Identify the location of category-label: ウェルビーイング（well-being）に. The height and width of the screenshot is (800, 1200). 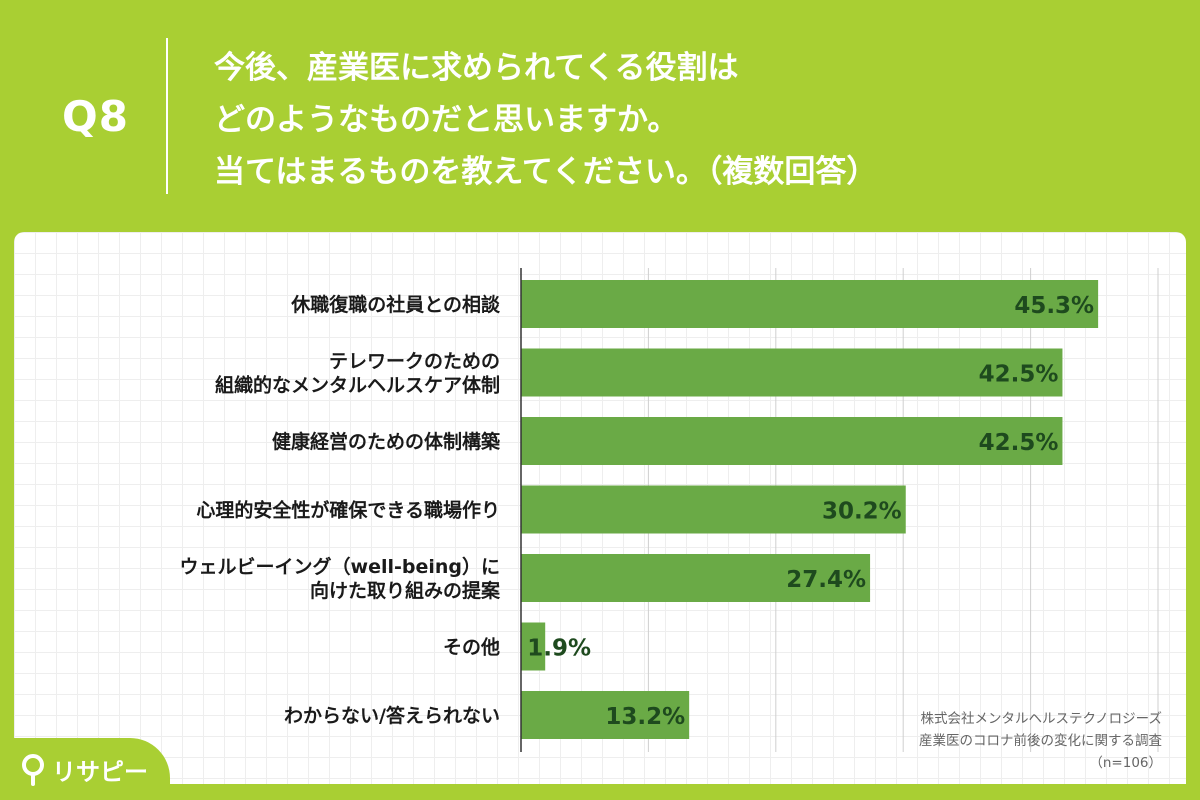
(340, 566).